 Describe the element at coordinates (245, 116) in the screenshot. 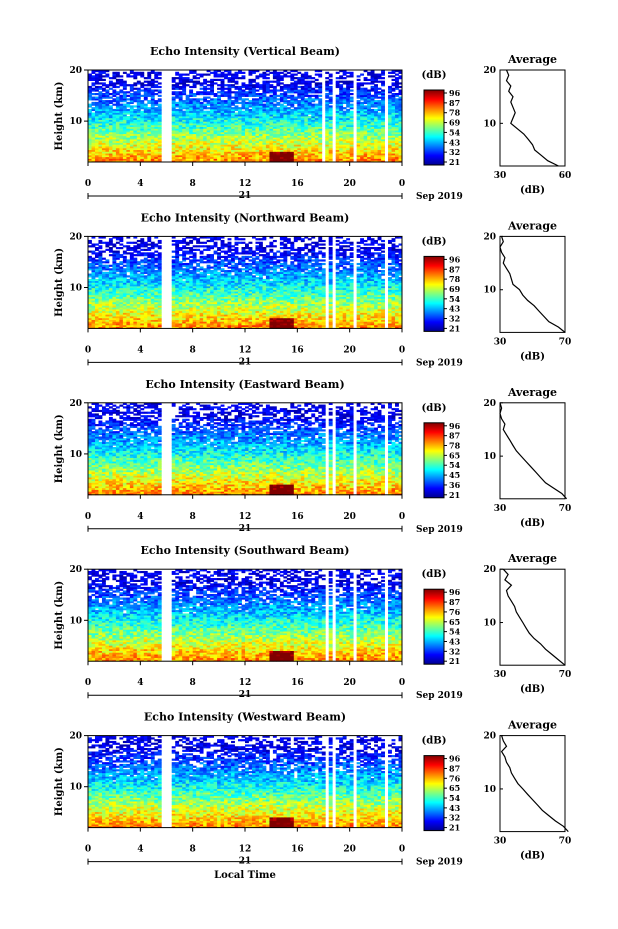

I see `heatmap-cells` at that location.